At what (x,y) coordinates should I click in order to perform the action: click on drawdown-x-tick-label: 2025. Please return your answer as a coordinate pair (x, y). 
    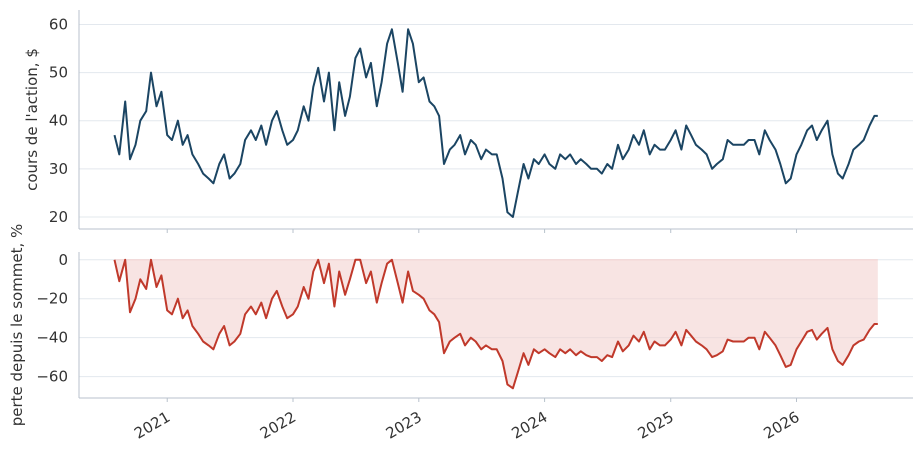
    Looking at the image, I should click on (656, 425).